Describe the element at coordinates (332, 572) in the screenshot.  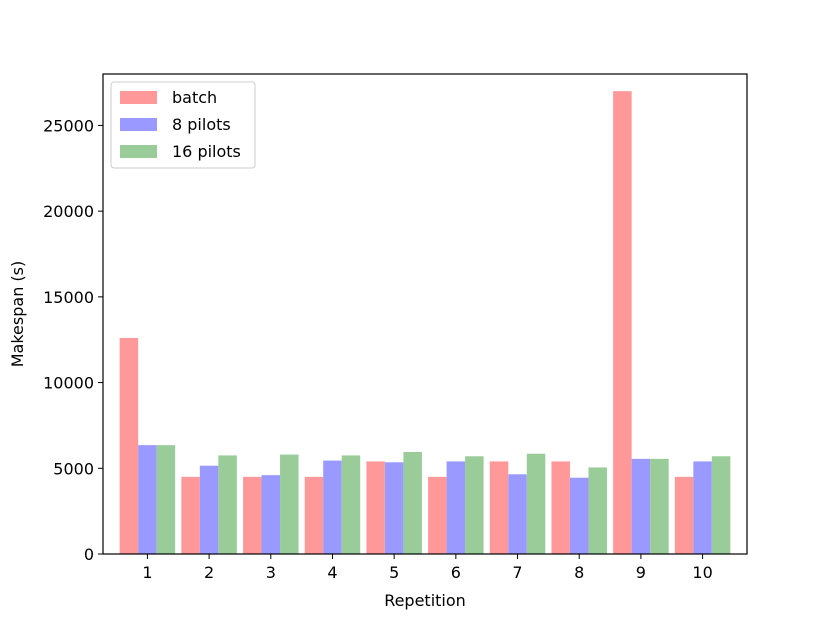
I see `x-tick-label: 4` at that location.